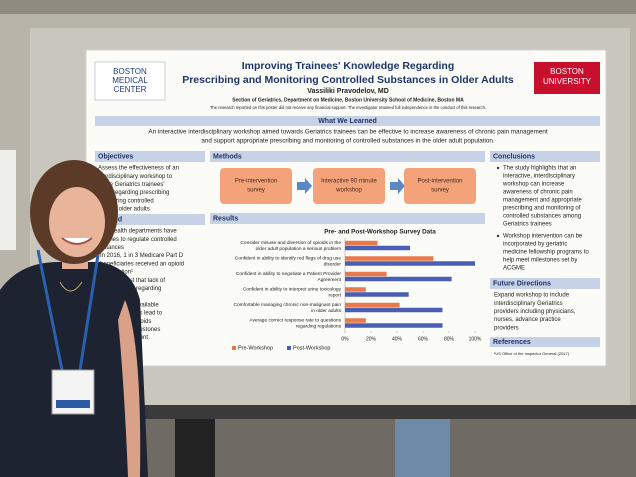 This screenshot has width=636, height=477. I want to click on conclusion-text: awareness of chronic pain, so click(538, 193).